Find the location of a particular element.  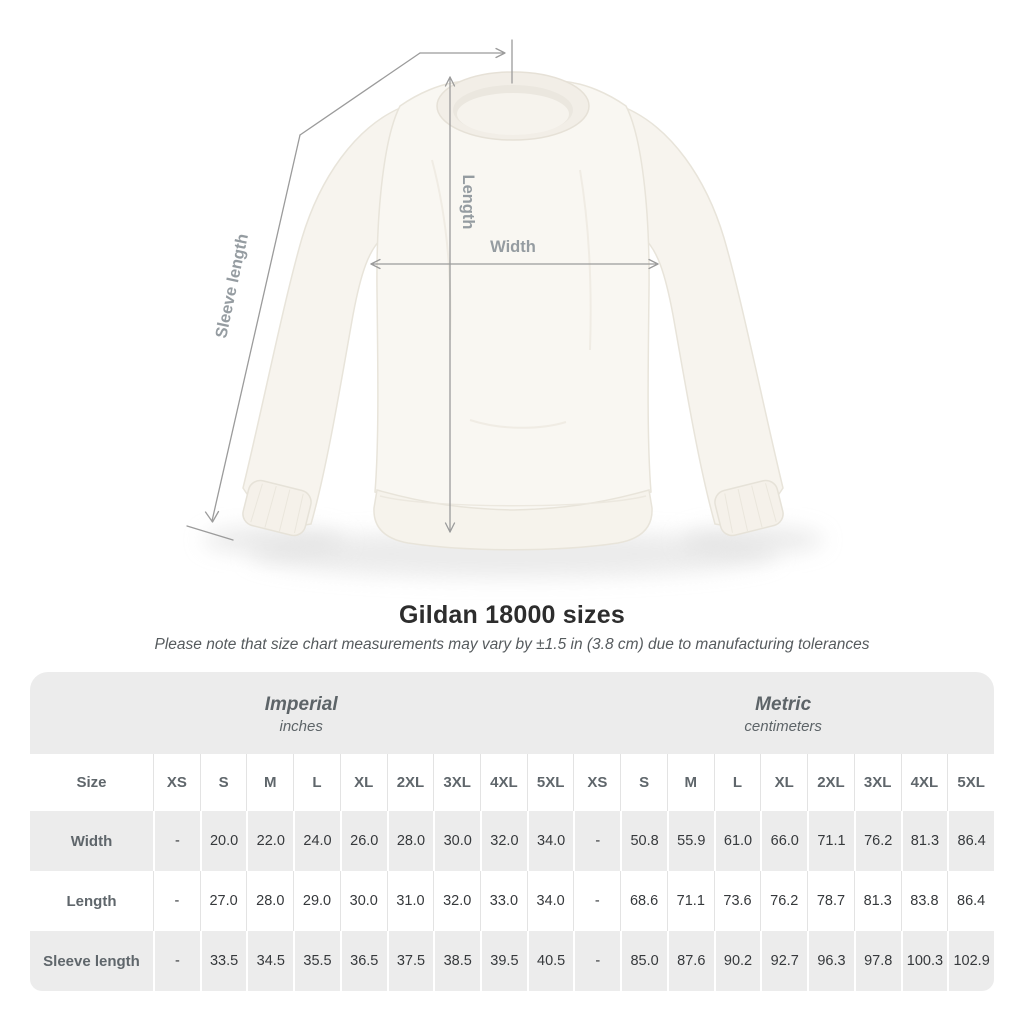

cell: 100.3 is located at coordinates (924, 961).